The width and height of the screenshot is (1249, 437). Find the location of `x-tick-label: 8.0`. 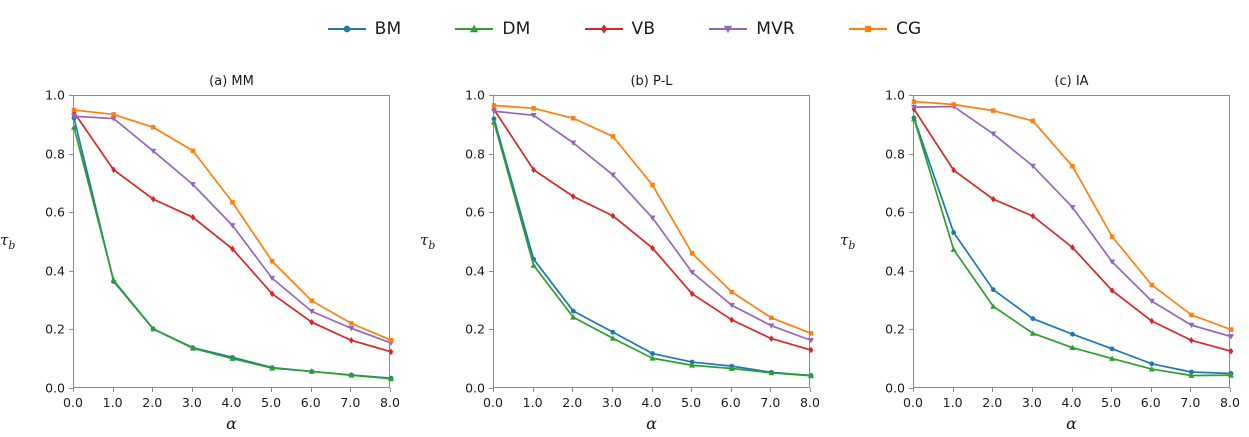

x-tick-label: 8.0 is located at coordinates (810, 402).